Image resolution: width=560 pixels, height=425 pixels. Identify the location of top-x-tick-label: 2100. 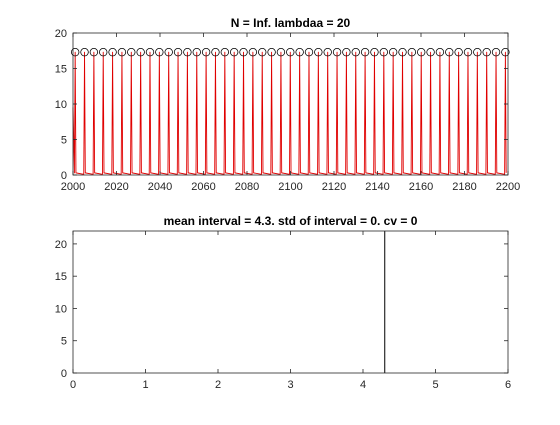
(290, 187).